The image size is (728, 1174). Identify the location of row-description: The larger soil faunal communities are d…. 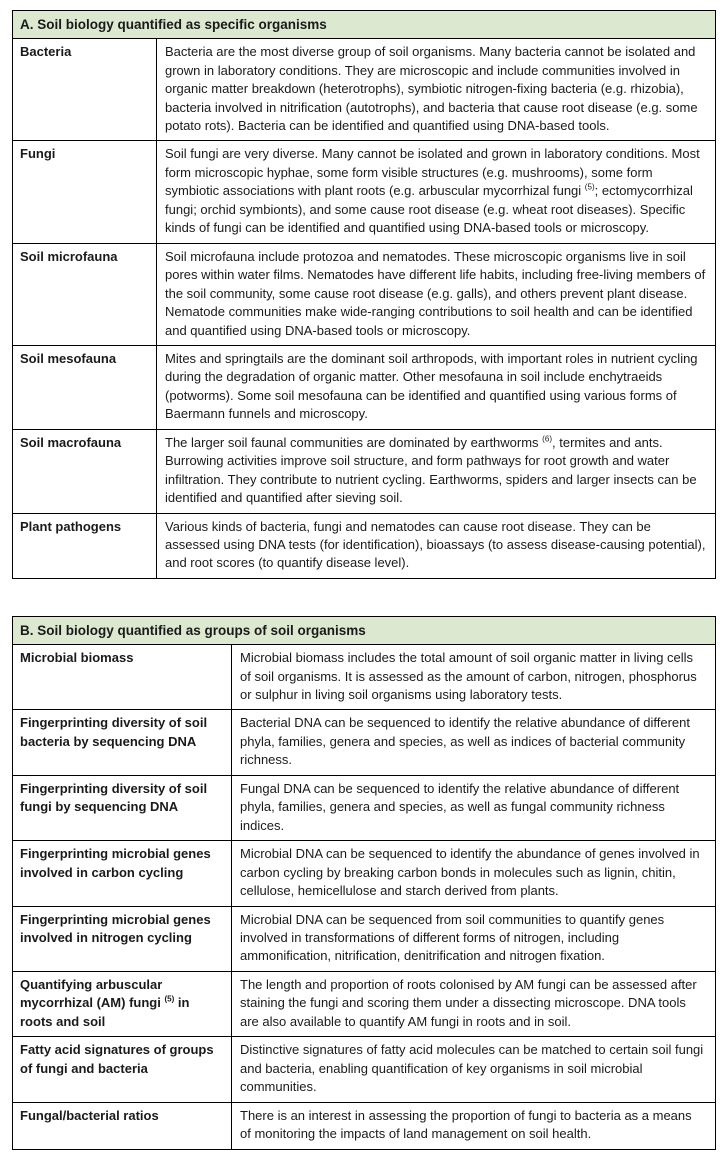
(436, 471).